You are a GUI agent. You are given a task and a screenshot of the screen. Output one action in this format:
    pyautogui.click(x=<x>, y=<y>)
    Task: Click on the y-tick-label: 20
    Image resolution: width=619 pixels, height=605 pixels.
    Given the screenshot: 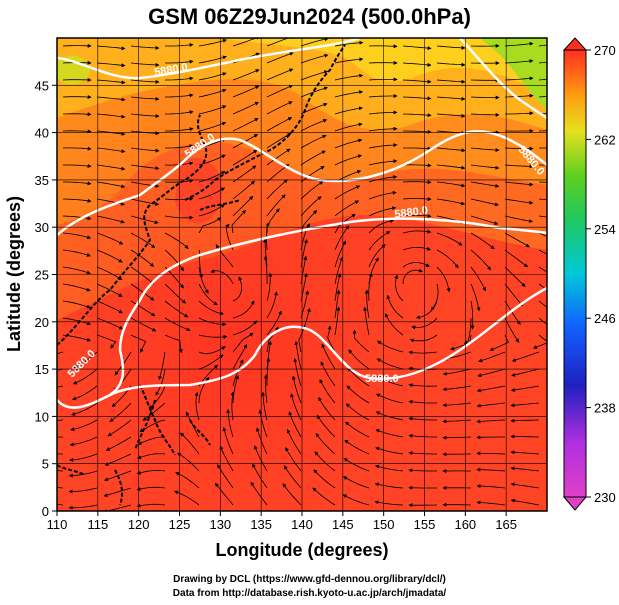 What is the action you would take?
    pyautogui.click(x=42, y=322)
    